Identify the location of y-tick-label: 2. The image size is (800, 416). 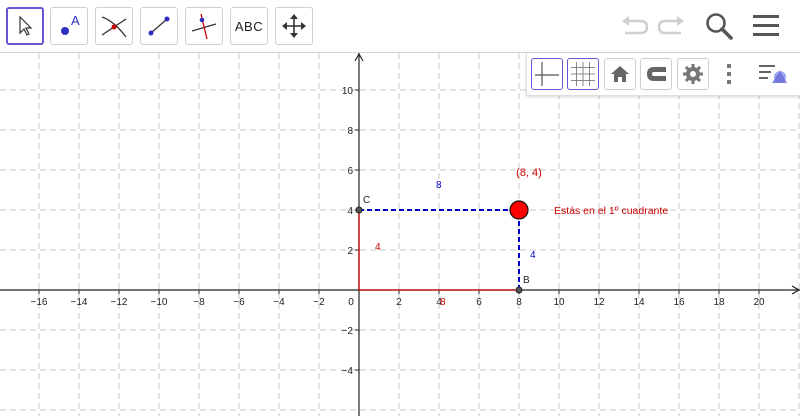
(350, 251).